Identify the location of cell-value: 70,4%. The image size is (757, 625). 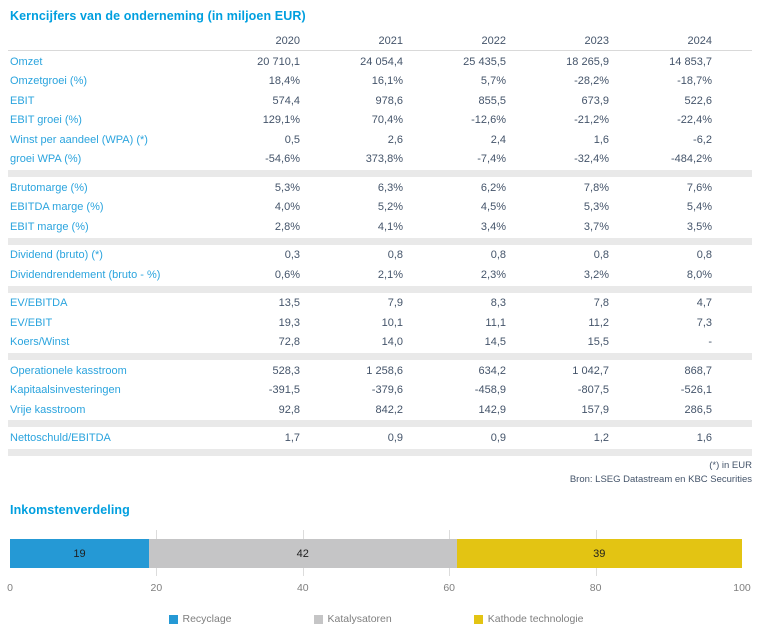
(387, 120).